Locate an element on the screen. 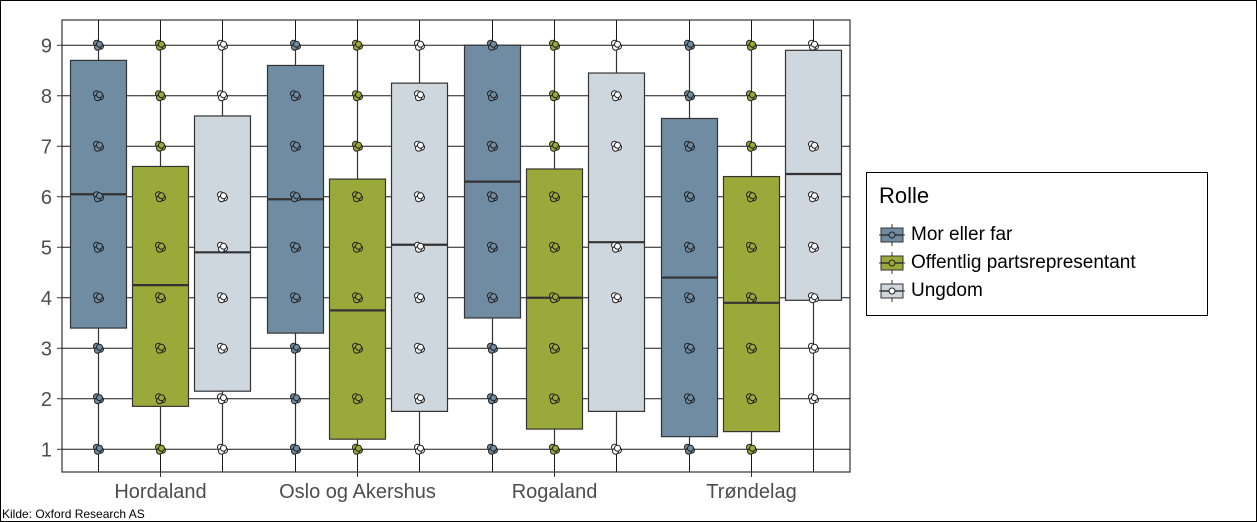 The width and height of the screenshot is (1257, 522). legend-label: Offentlig partsrepresentant is located at coordinates (1023, 262).